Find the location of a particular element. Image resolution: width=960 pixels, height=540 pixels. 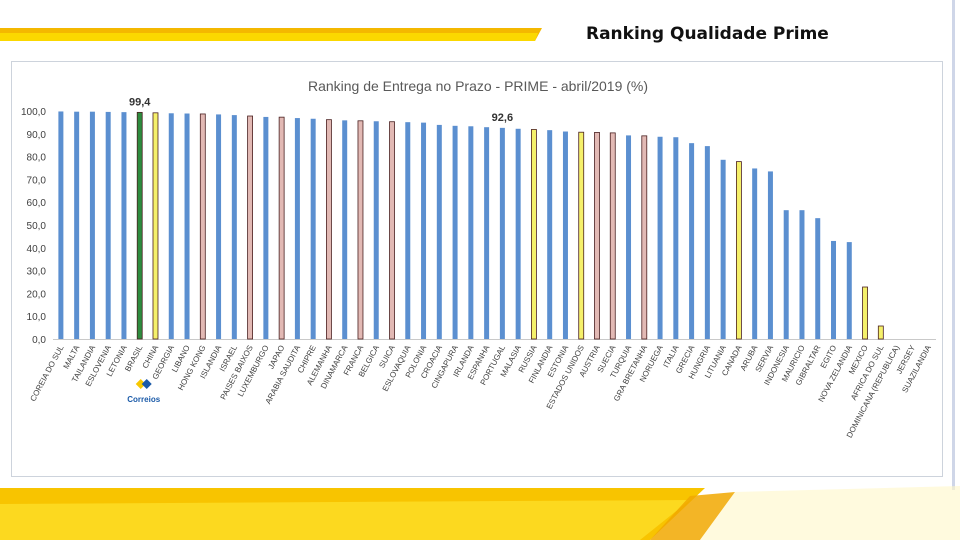

y-tick-label: 50,0 is located at coordinates (37, 226).